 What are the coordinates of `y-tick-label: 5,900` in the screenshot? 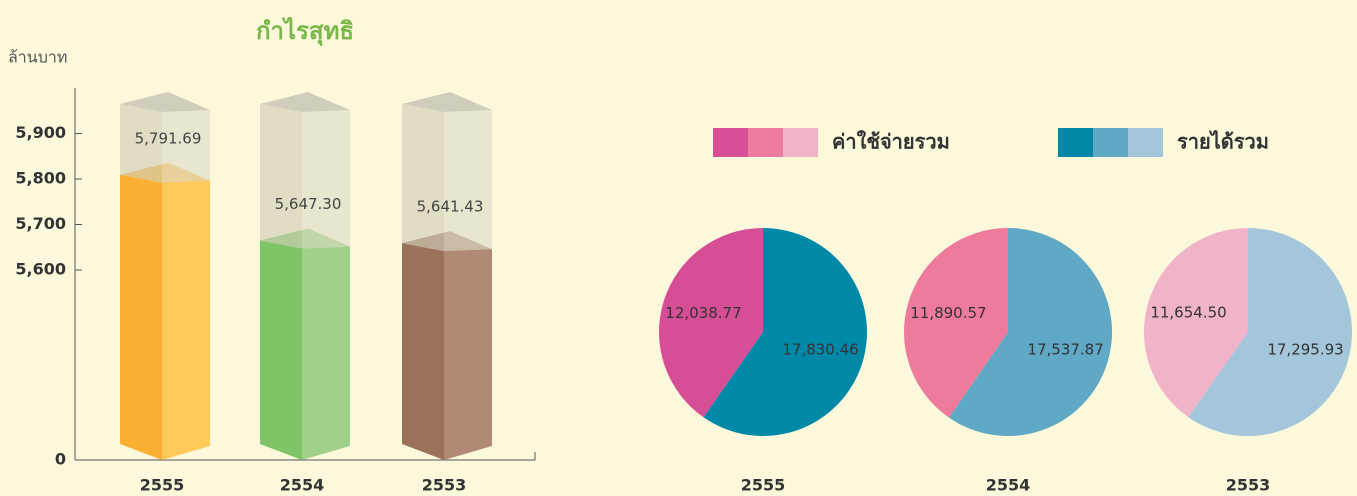 It's located at (40, 132).